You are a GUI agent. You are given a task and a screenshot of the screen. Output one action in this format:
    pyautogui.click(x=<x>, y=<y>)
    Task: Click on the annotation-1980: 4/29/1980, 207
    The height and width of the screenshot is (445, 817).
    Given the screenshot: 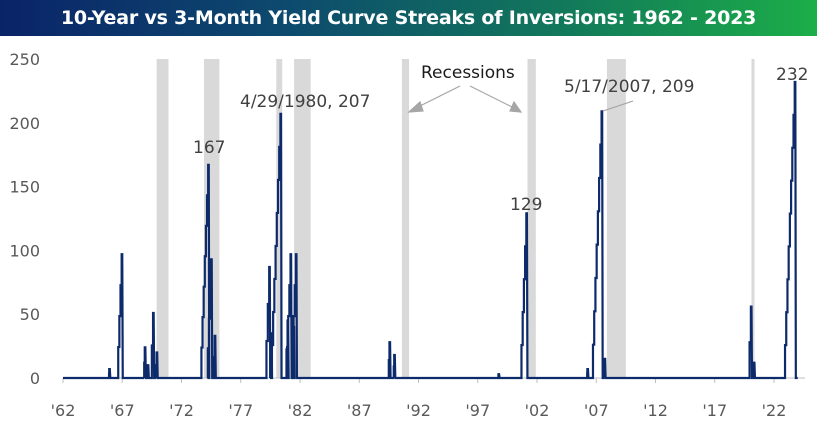 What is the action you would take?
    pyautogui.click(x=305, y=102)
    